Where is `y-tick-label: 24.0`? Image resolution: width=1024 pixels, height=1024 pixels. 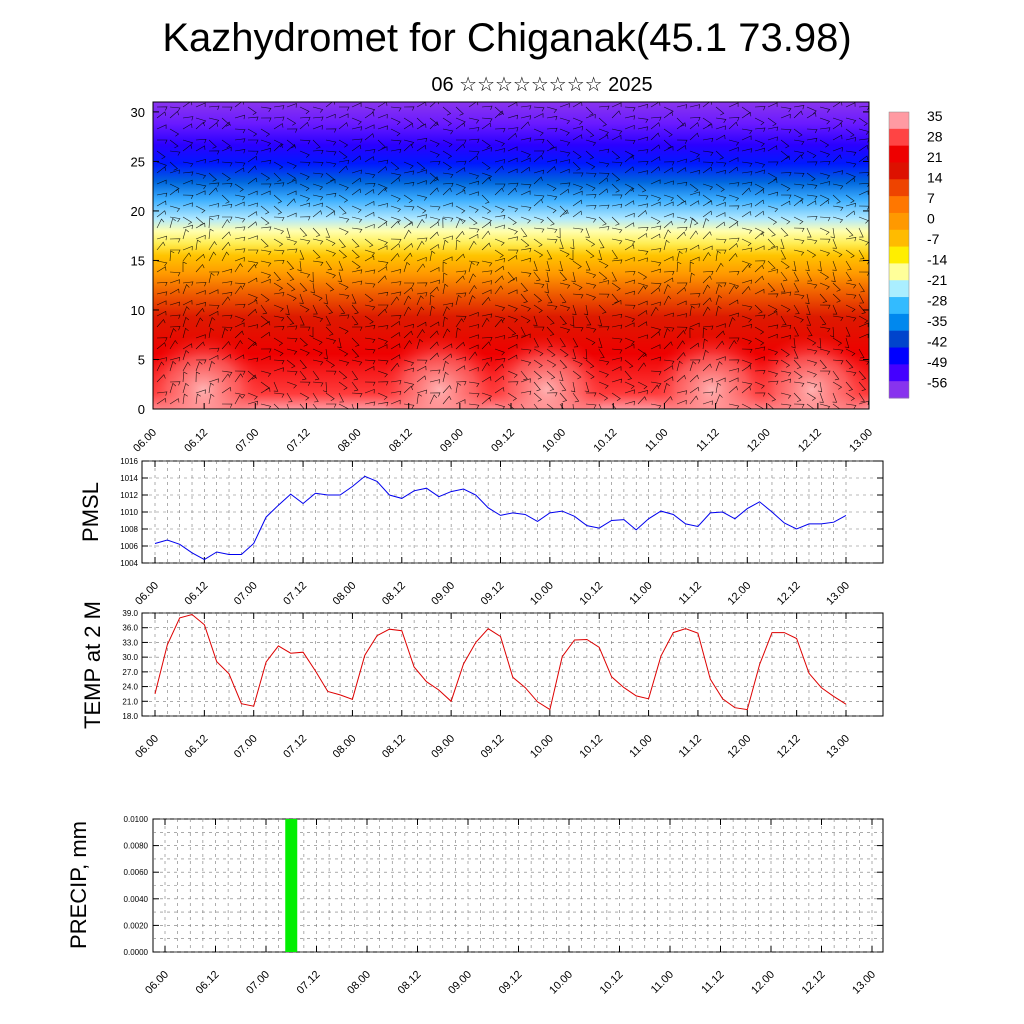
y-tick-label: 24.0 is located at coordinates (130, 687).